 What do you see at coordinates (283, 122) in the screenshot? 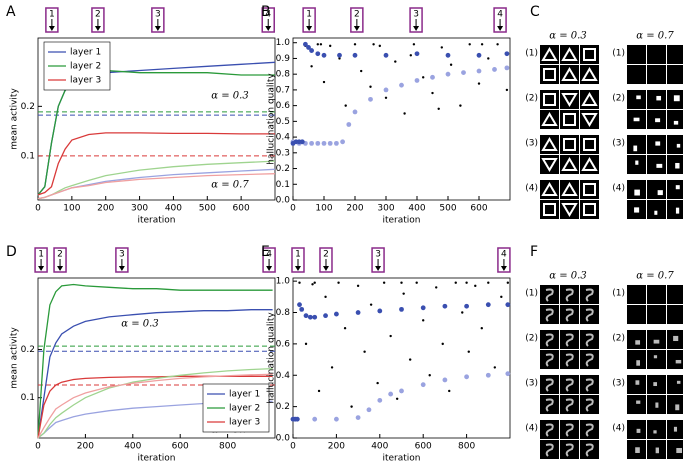
I see `y-tick-label: 0.5` at bounding box center [283, 122].